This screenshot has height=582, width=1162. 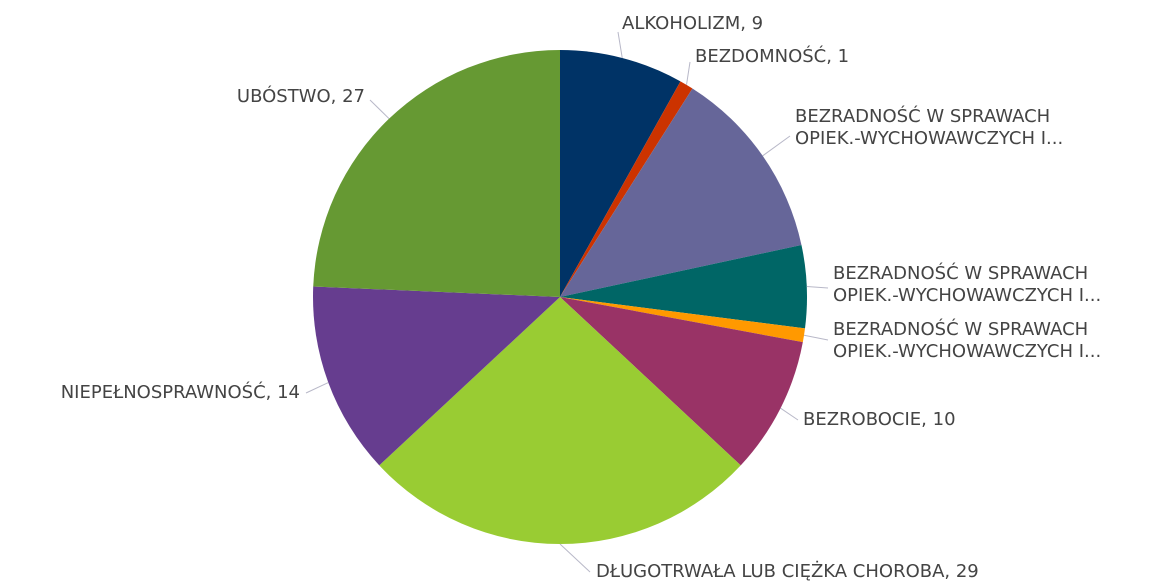 What do you see at coordinates (180, 392) in the screenshot?
I see `slice-label: NIEPEŁNOSPRAWNOŚĆ, 14` at bounding box center [180, 392].